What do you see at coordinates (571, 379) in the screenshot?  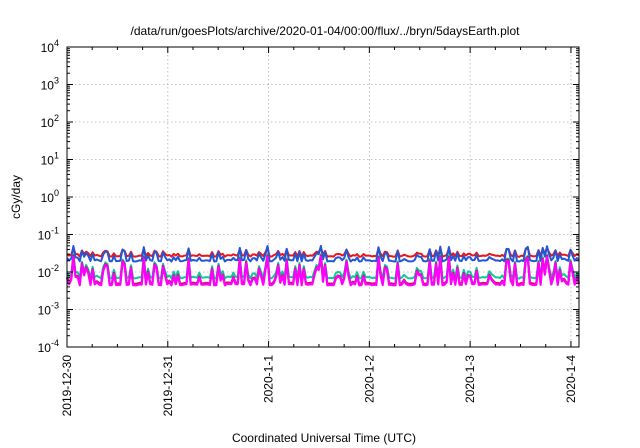 I see `x-tick-label: 2020-1-4` at bounding box center [571, 379].